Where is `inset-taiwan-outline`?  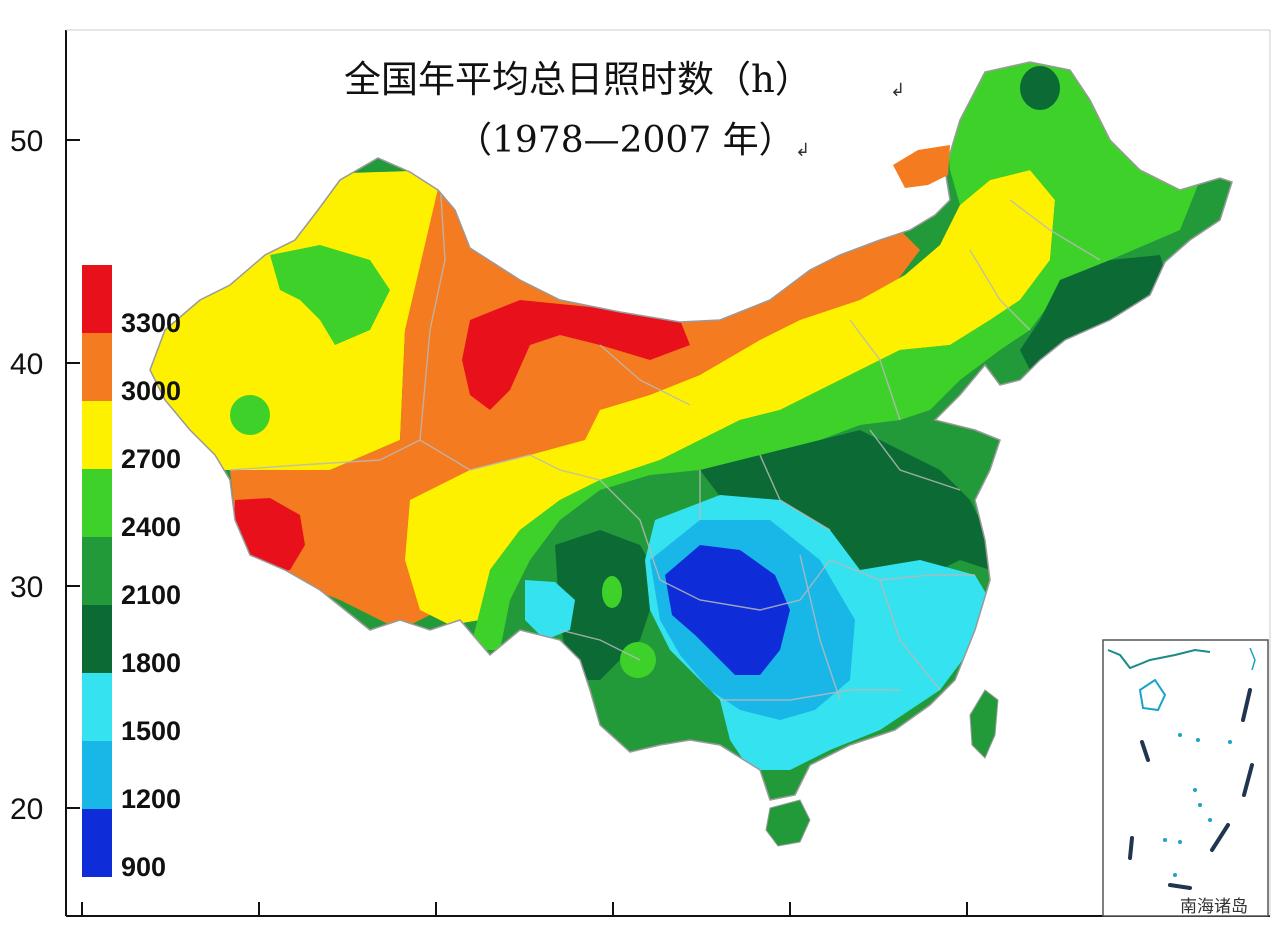
inset-taiwan-outline is located at coordinates (1252, 659).